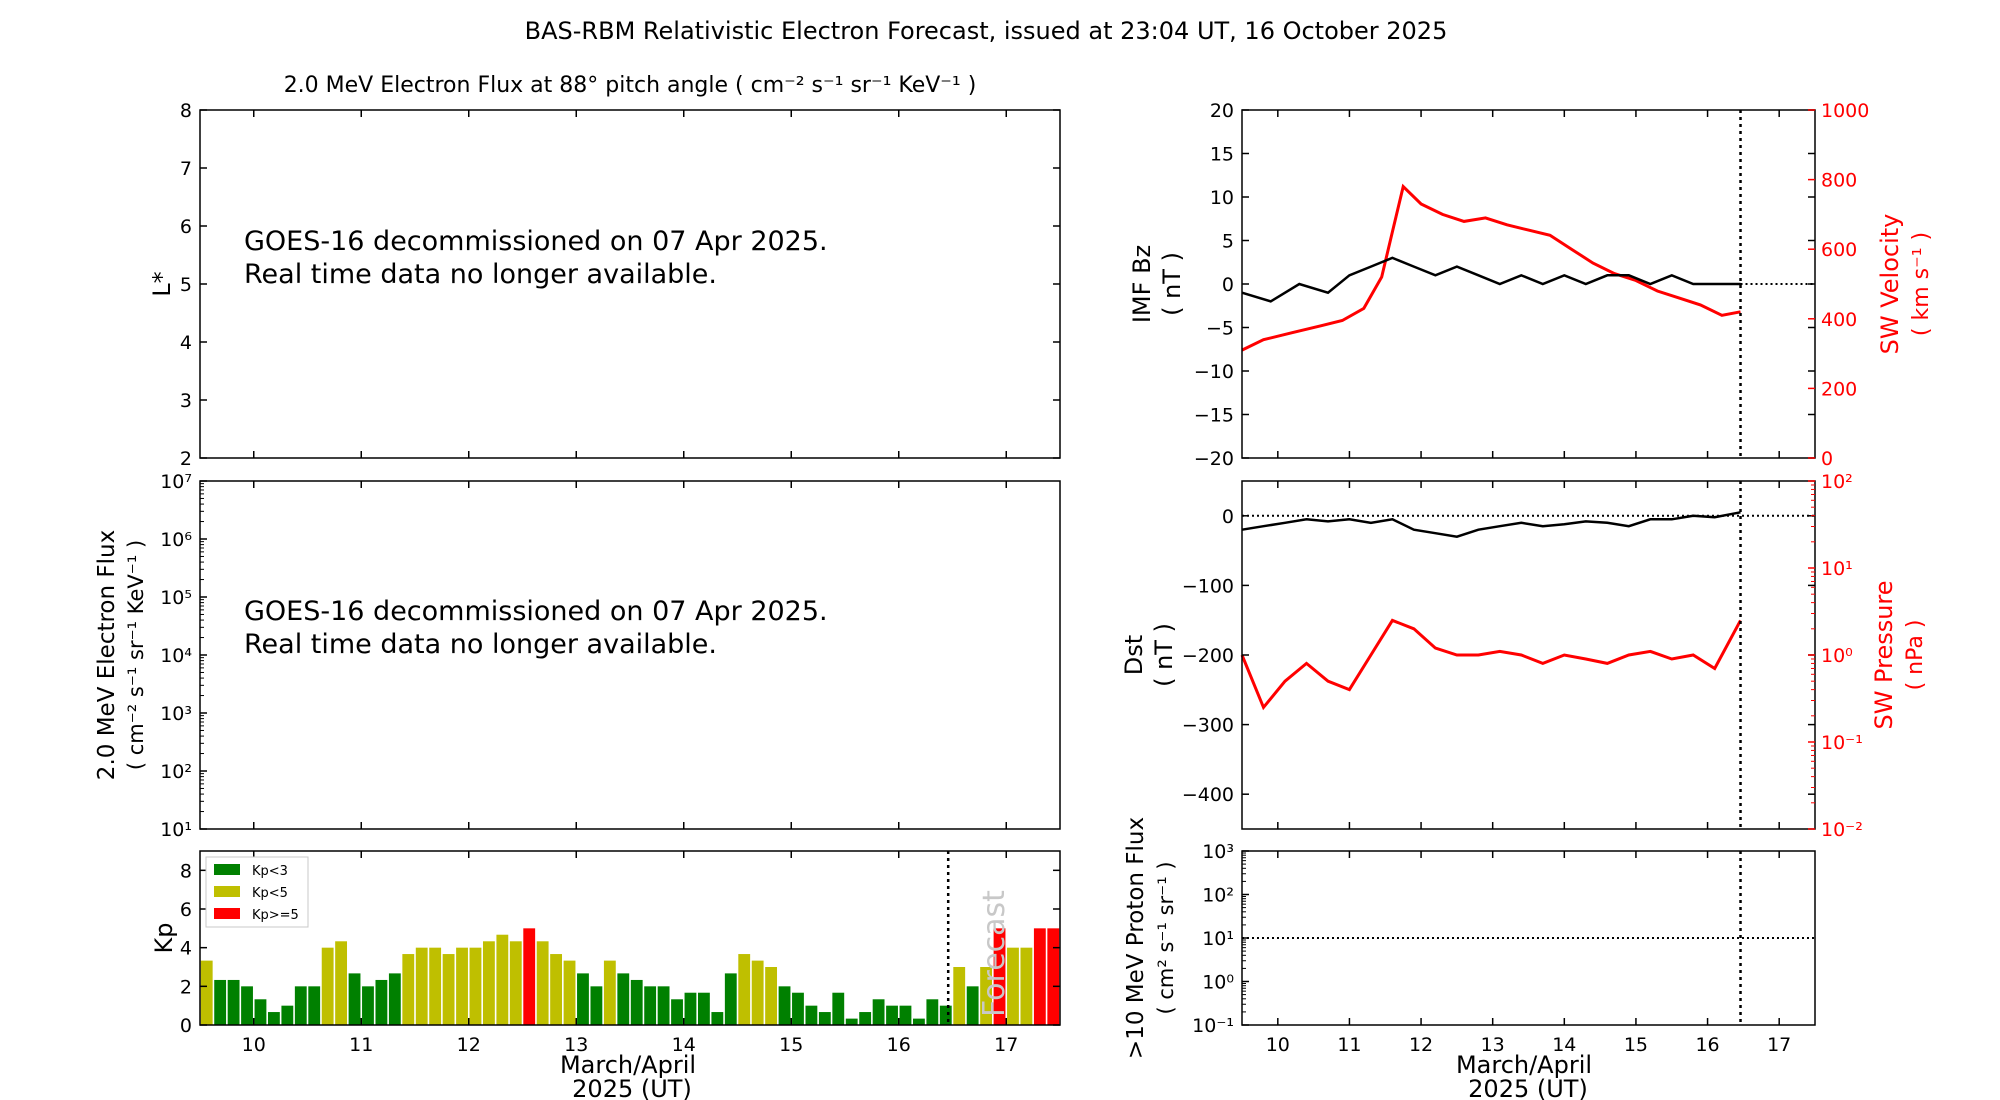 This screenshot has height=1100, width=2000. What do you see at coordinates (1491, 279) in the screenshot?
I see `imf-bz-line` at bounding box center [1491, 279].